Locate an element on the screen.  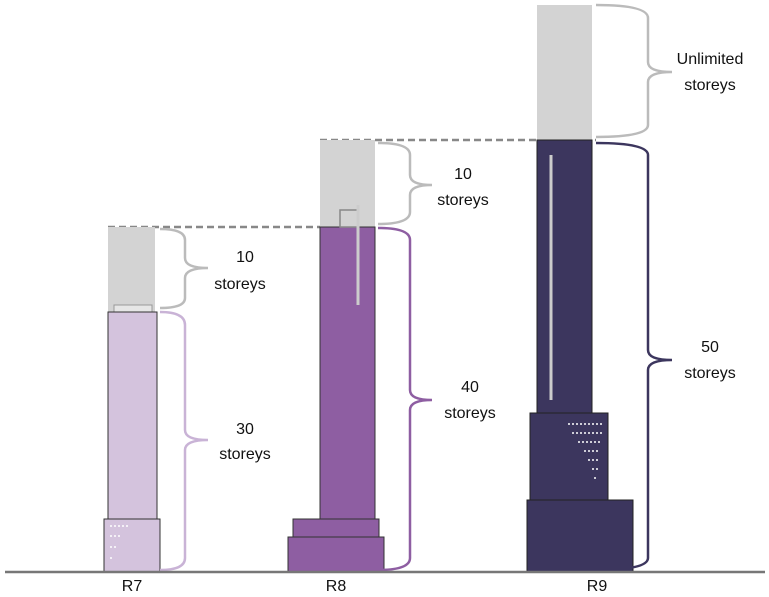
extension-number: Unlimited is located at coordinates (710, 59).